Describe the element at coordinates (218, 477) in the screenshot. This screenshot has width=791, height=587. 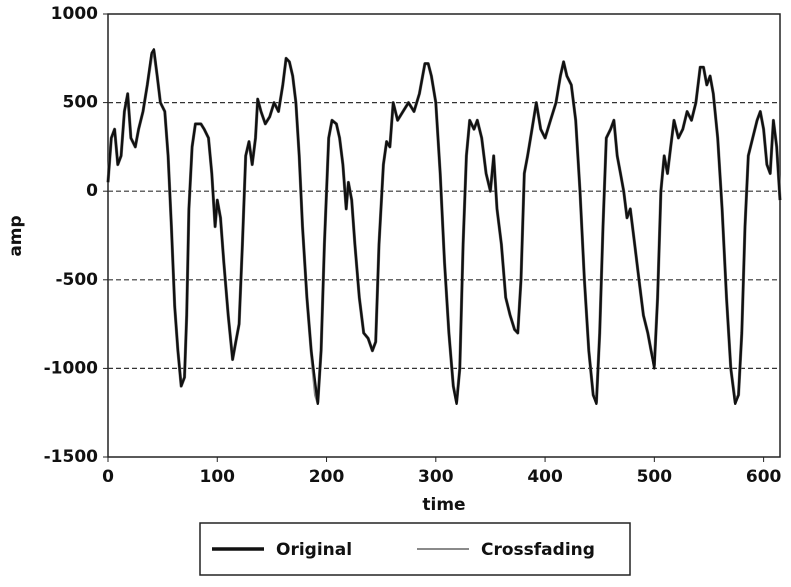
I see `x-tick-label: 100` at that location.